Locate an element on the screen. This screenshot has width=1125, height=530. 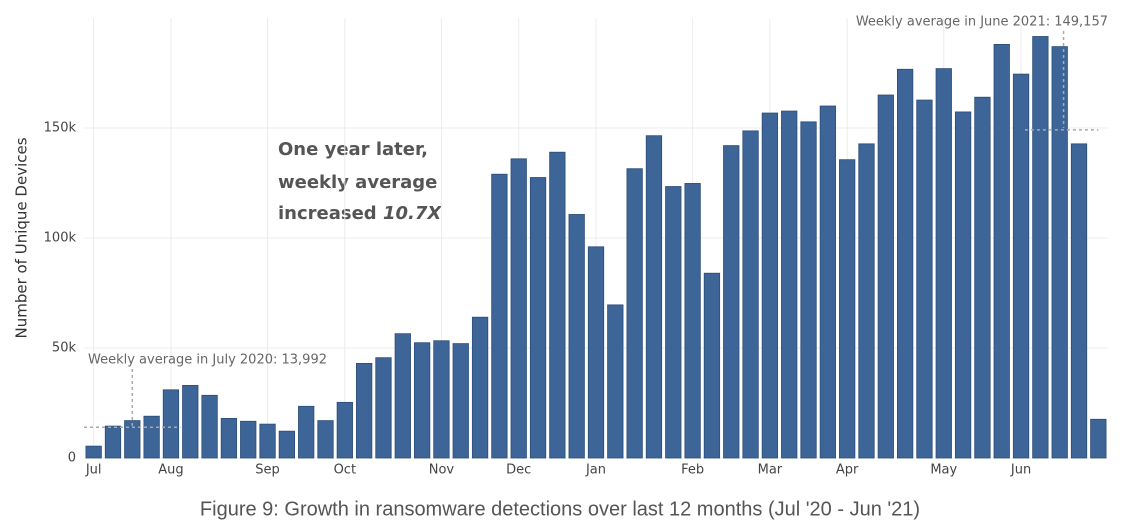
reference-label: Weekly average in July 2020: 13,992 is located at coordinates (207, 360).